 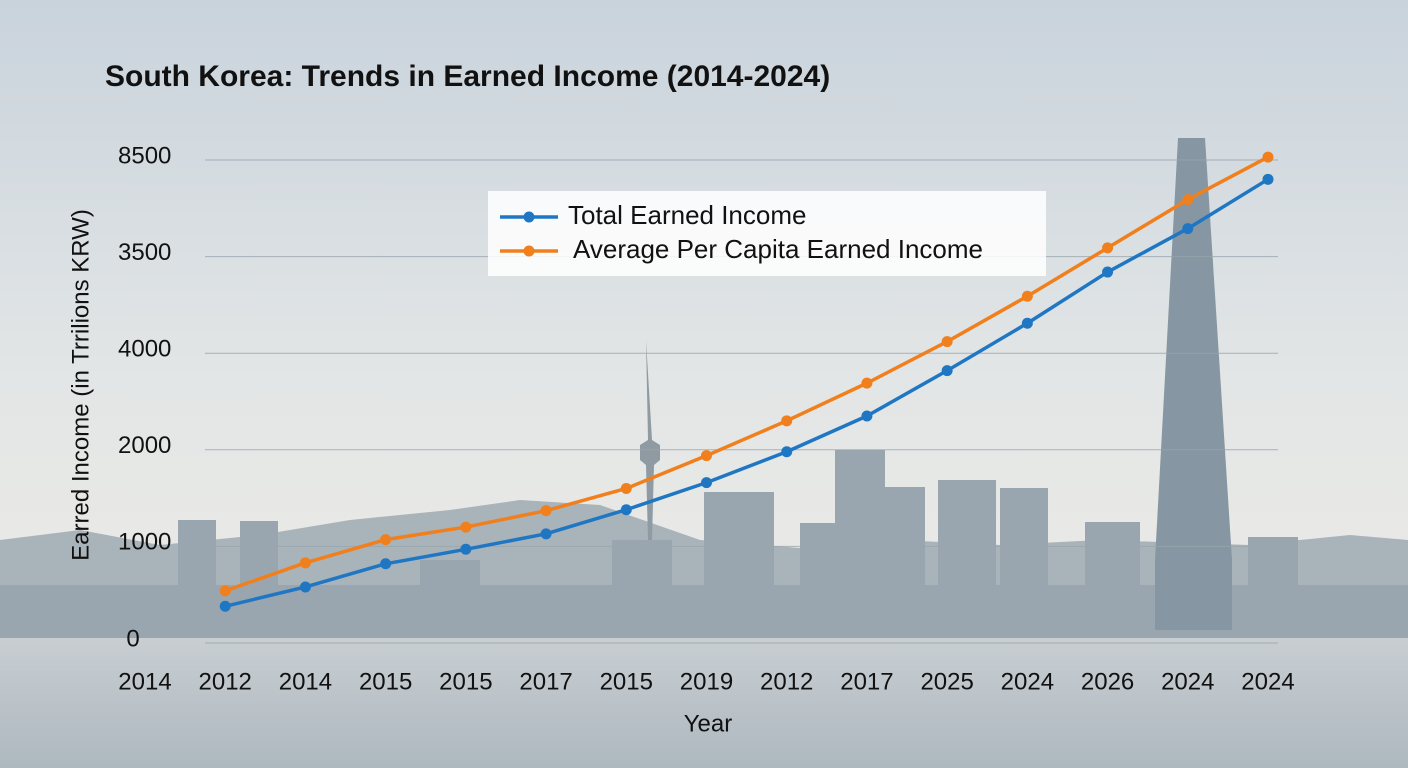 What do you see at coordinates (706, 681) in the screenshot?
I see `x-tick-label: 2019` at bounding box center [706, 681].